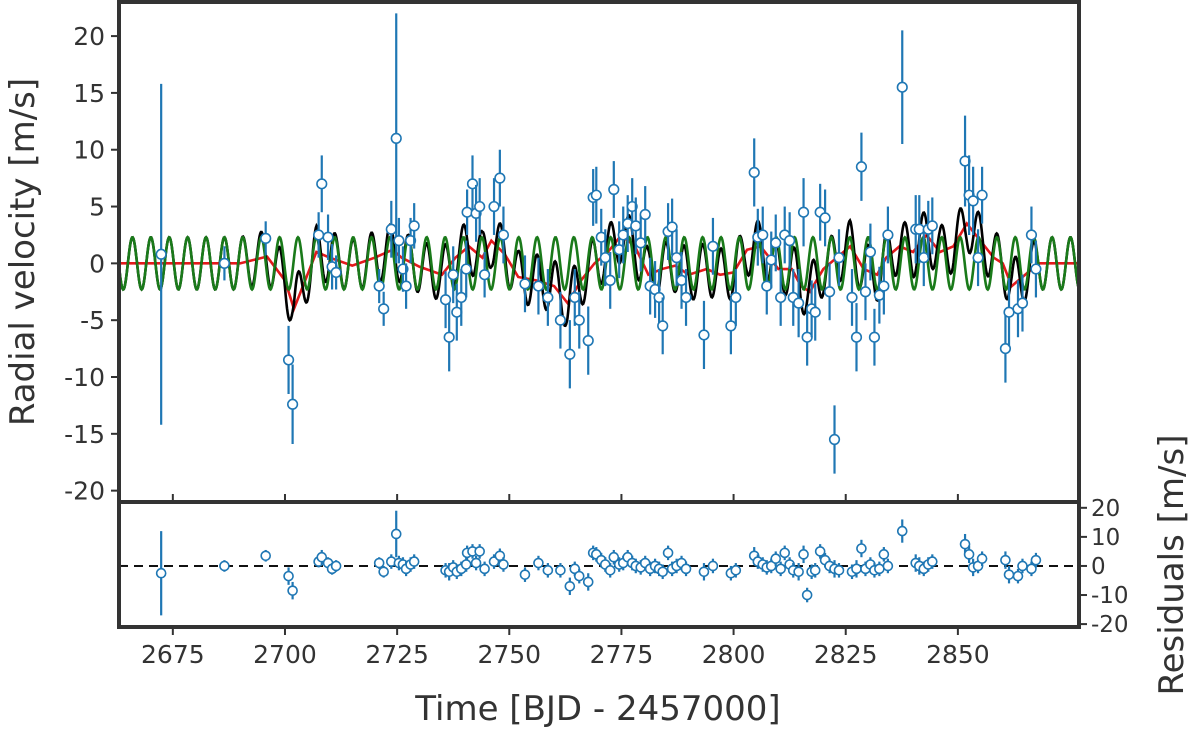 This screenshot has height=733, width=1200. Describe the element at coordinates (509, 654) in the screenshot. I see `x-tick-label: 2750` at that location.